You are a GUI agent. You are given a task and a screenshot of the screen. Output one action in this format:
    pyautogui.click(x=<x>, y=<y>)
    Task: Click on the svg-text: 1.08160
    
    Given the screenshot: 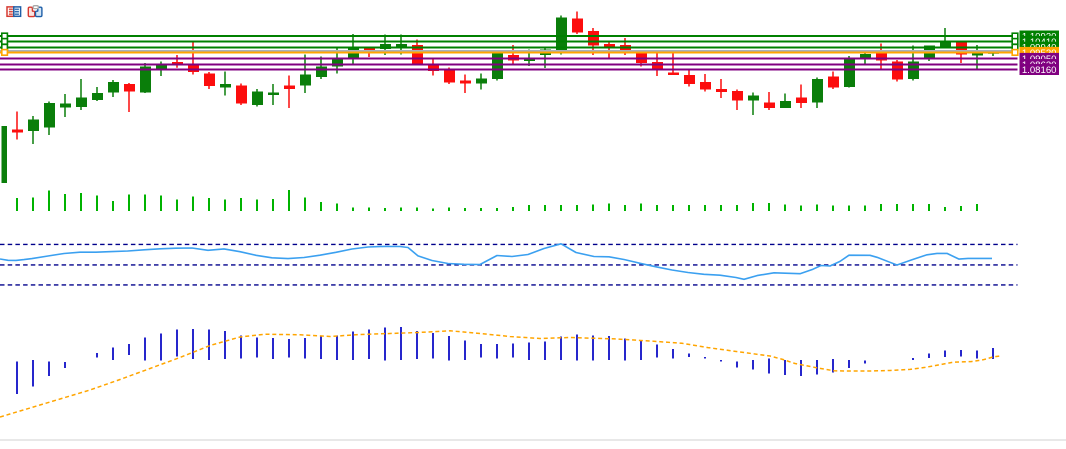 What is the action you would take?
    pyautogui.click(x=1039, y=70)
    